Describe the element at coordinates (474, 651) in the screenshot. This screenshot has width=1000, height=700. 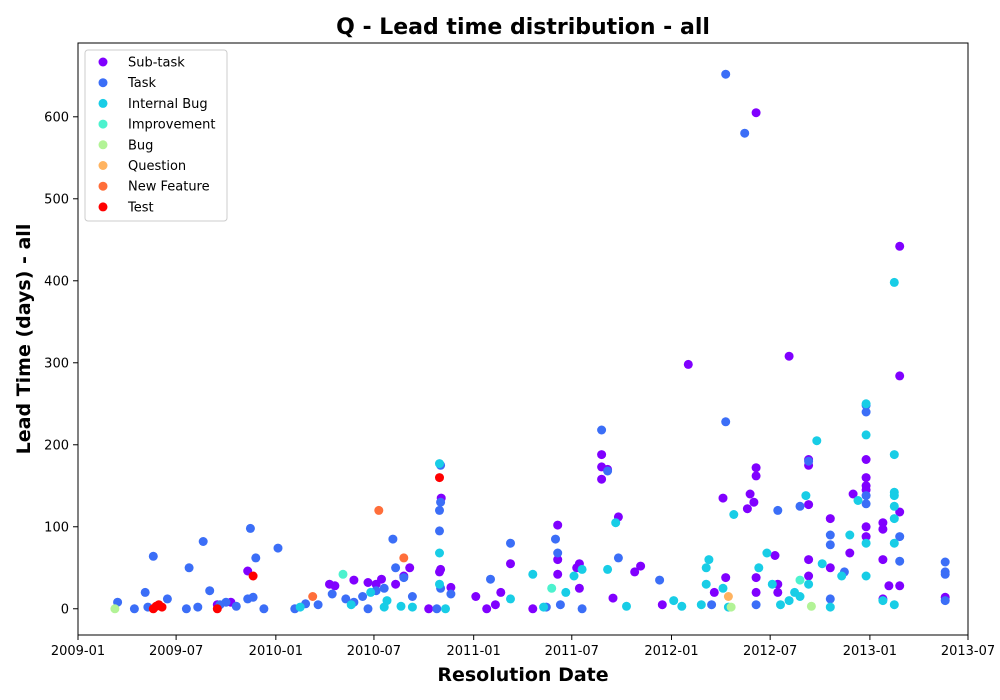
I see `x-tick-label: 2011-01` at that location.